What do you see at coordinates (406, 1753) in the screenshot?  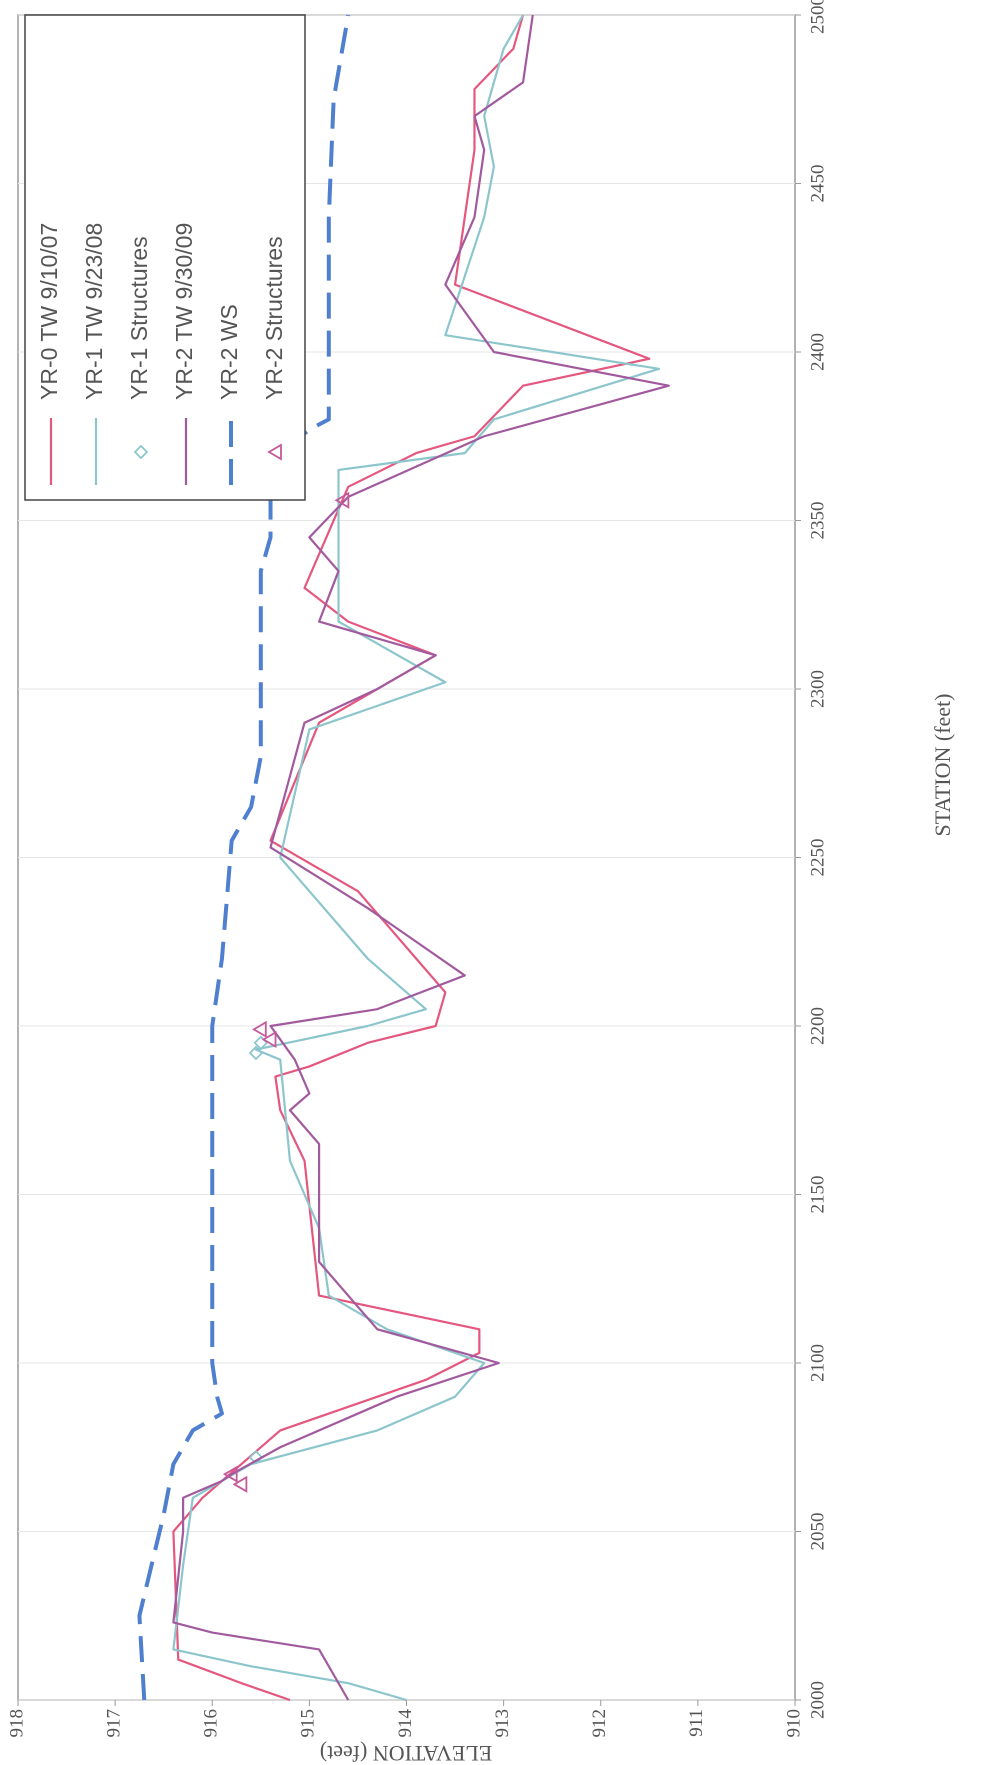 I see `y-axis-title: ELEVATION (feet)` at bounding box center [406, 1753].